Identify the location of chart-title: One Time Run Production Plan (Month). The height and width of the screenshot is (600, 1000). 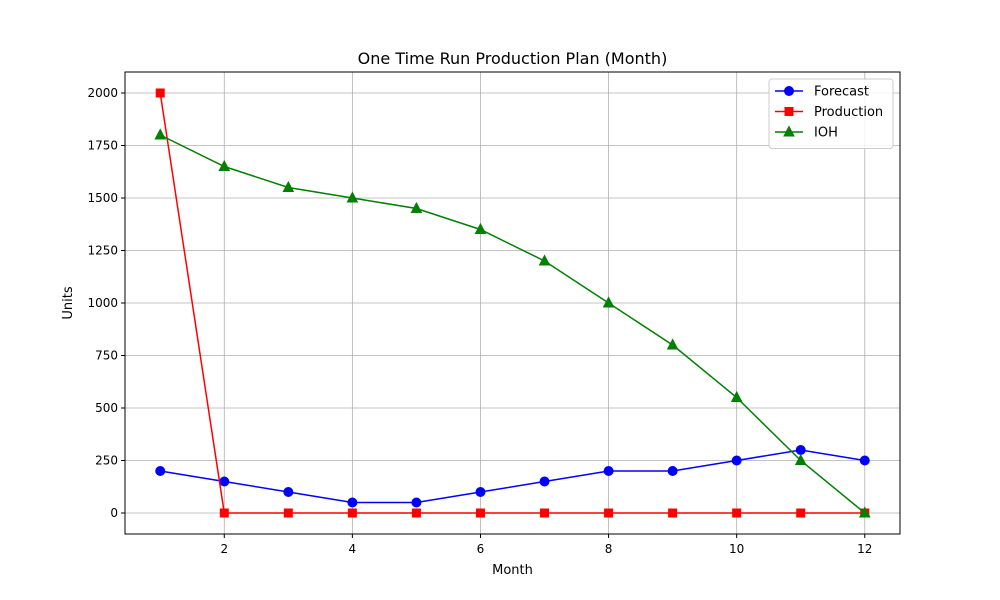
(513, 58).